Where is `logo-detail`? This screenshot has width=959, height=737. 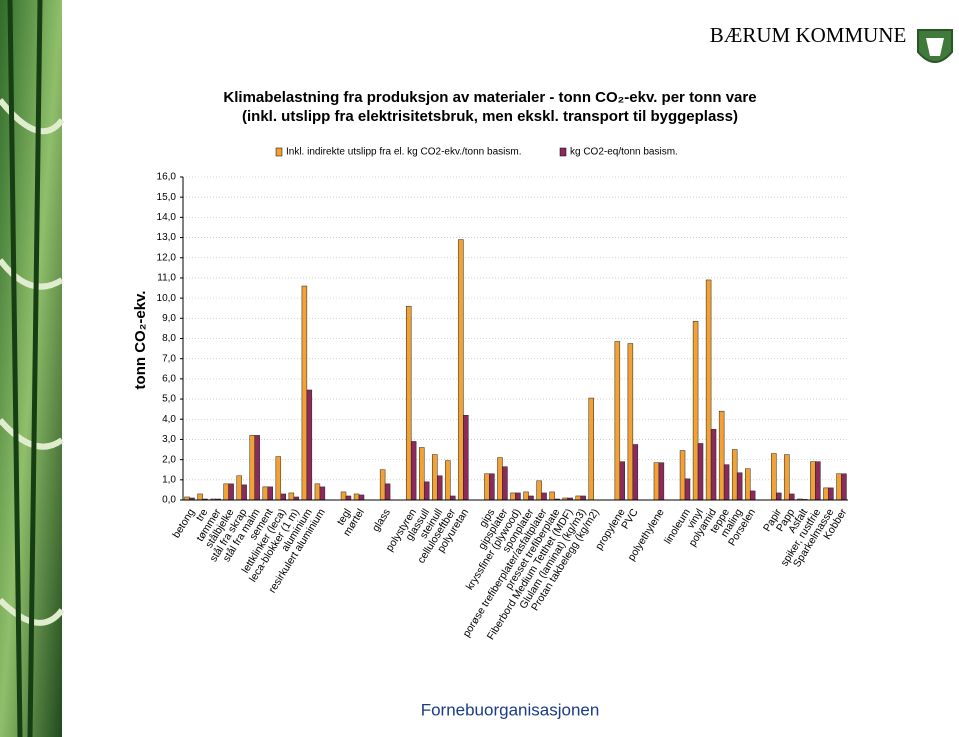 logo-detail is located at coordinates (935, 47).